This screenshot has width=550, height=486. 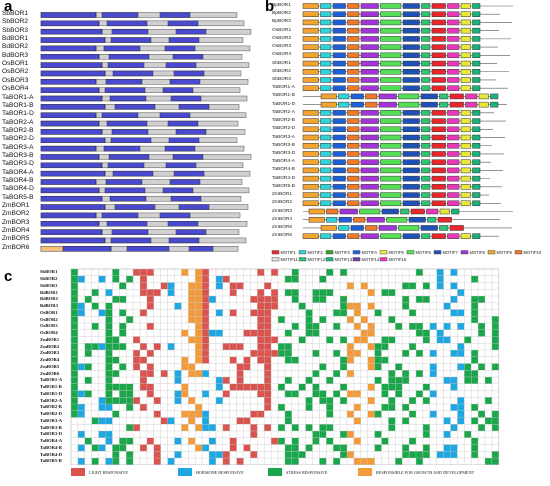 What do you see at coordinates (50, 360) in the screenshot?
I see `gene-label-c-left: ZmBOR4` at bounding box center [50, 360].